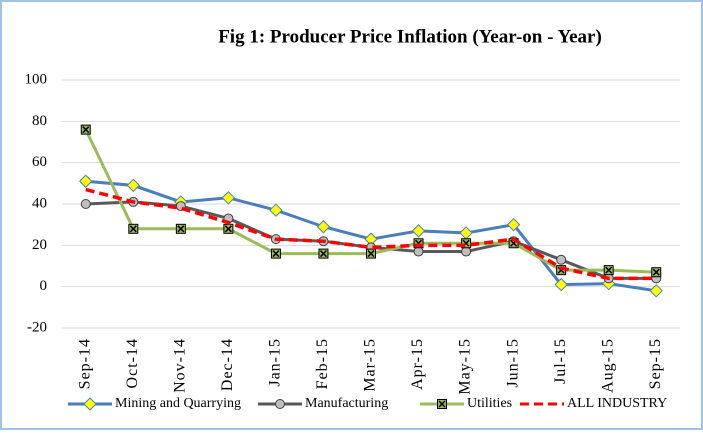 The image size is (703, 435). Describe the element at coordinates (322, 363) in the screenshot. I see `x-tick-label: Feb-15` at that location.